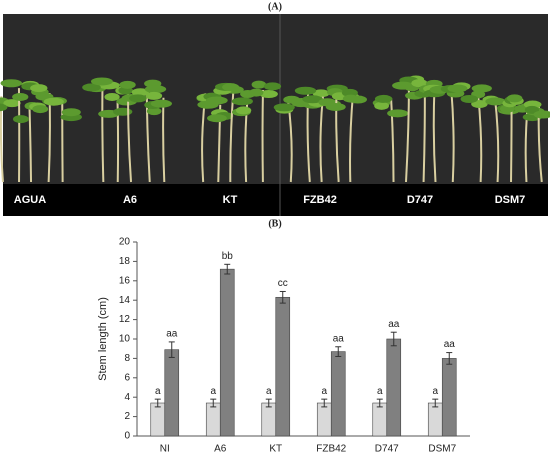  What do you see at coordinates (275, 449) in the screenshot?
I see `x-tick-label: KT` at bounding box center [275, 449].